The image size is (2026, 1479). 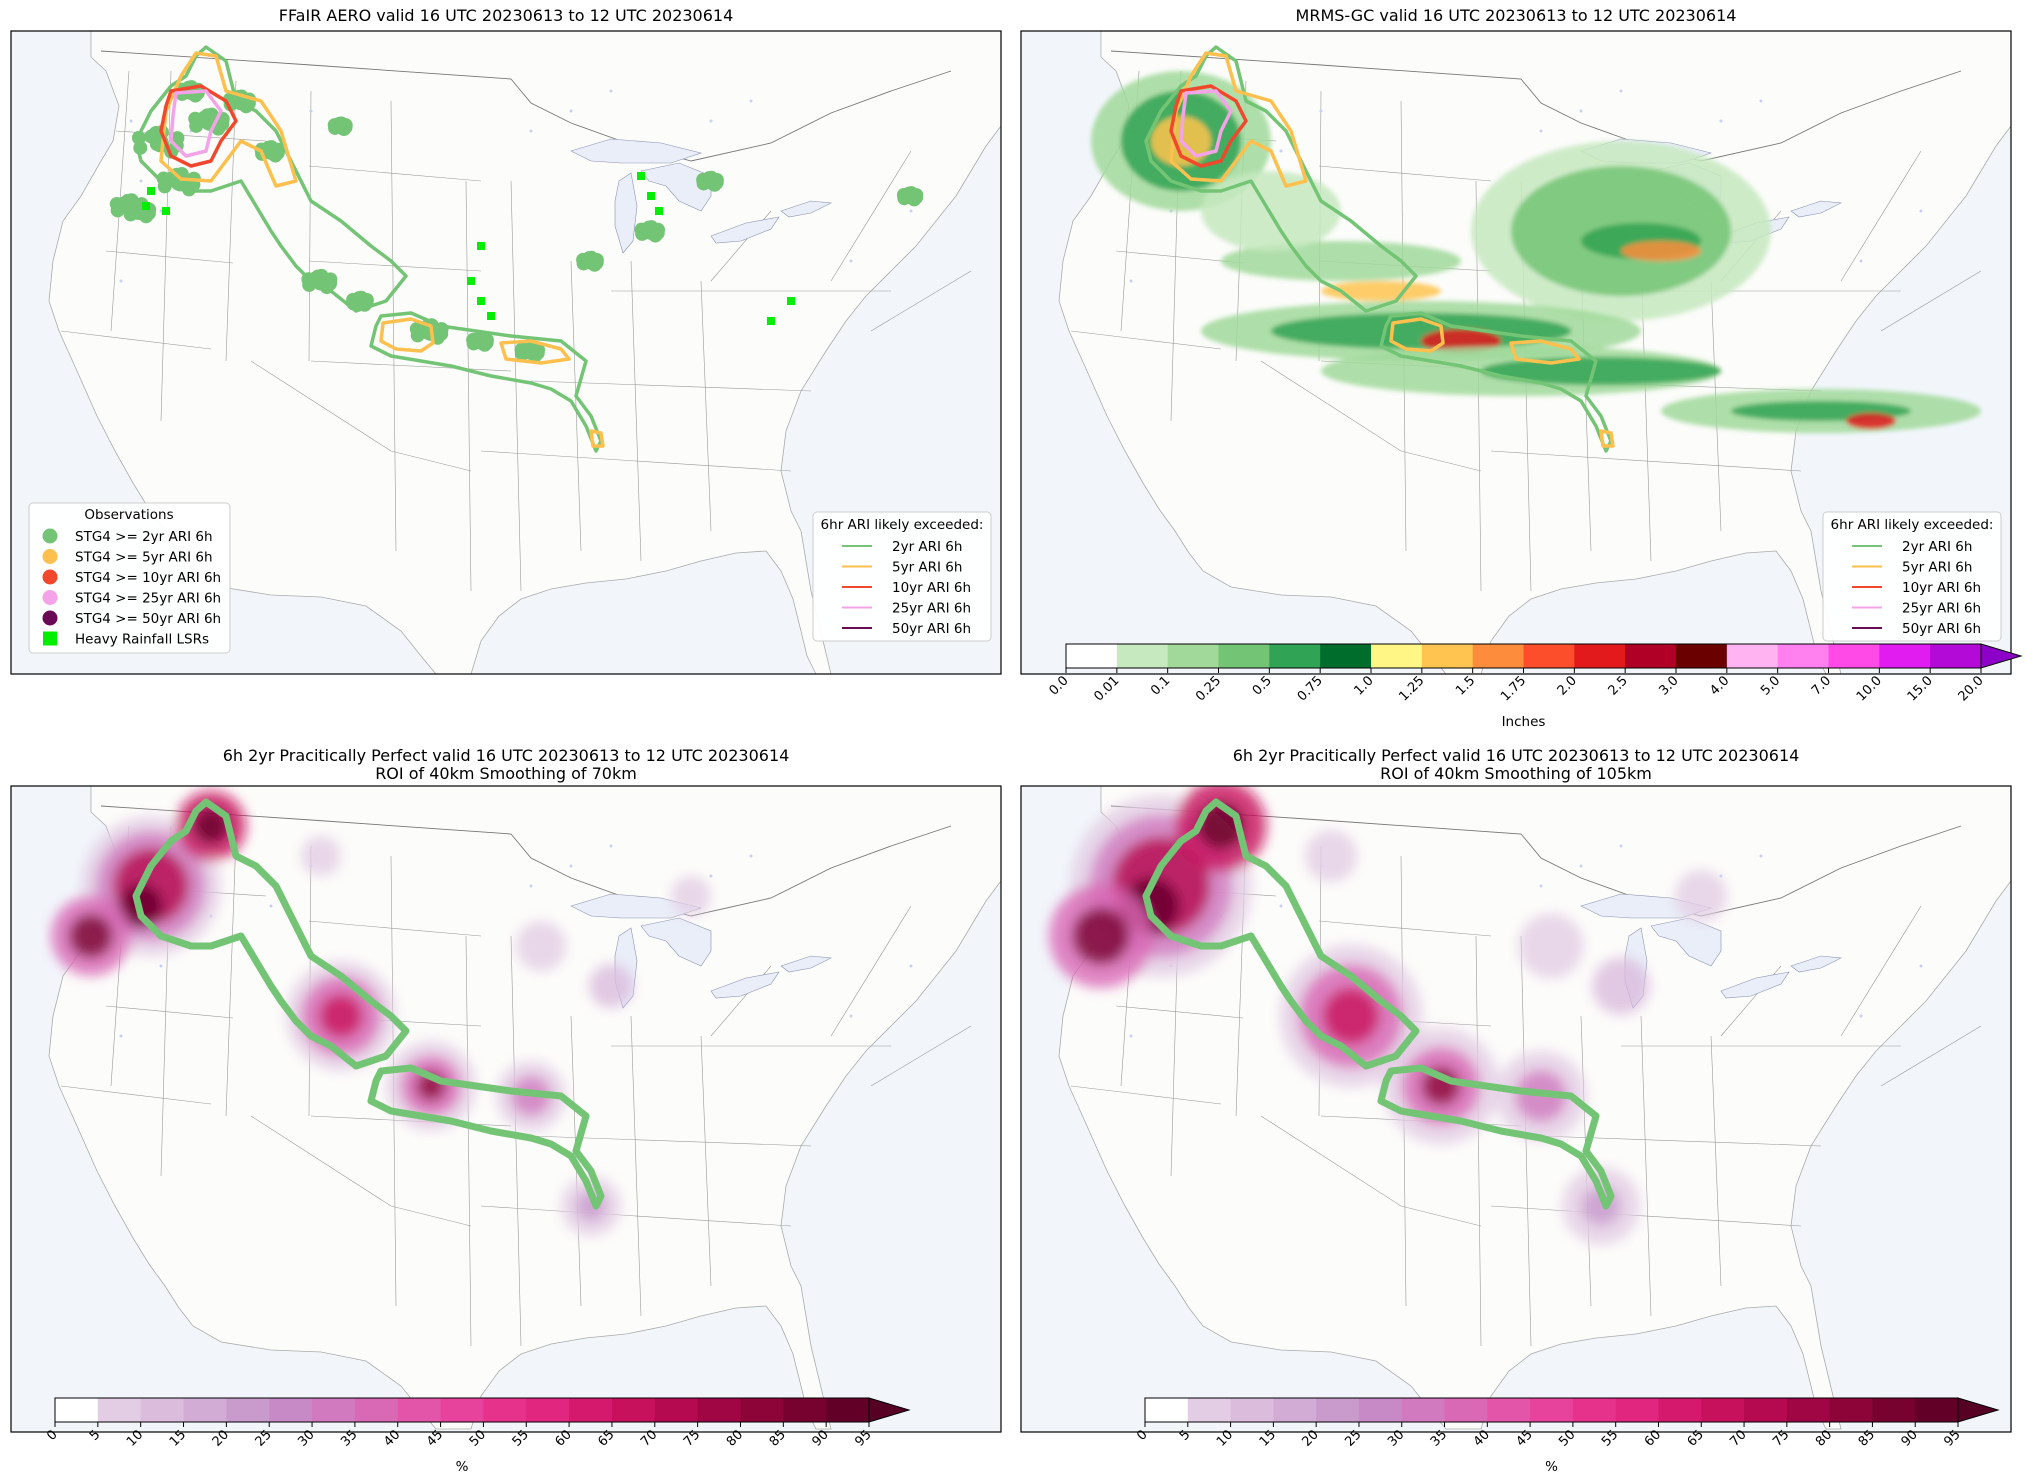 What do you see at coordinates (1160, 685) in the screenshot?
I see `colorbar-tick-label: 0.1` at bounding box center [1160, 685].